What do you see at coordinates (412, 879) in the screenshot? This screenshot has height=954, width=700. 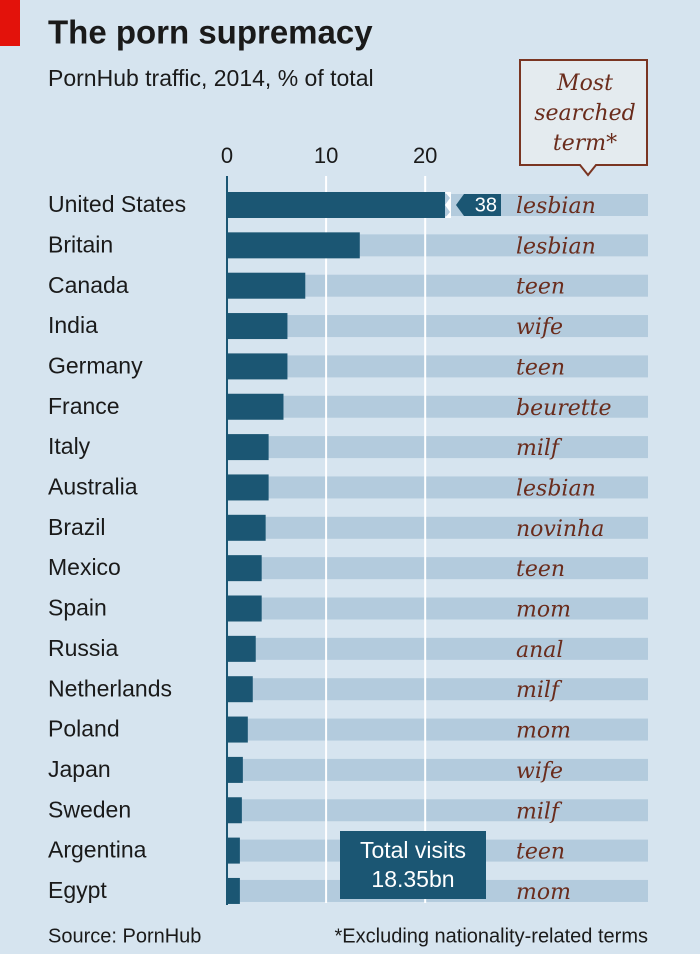 I see `annotation: 18.35bn` at bounding box center [412, 879].